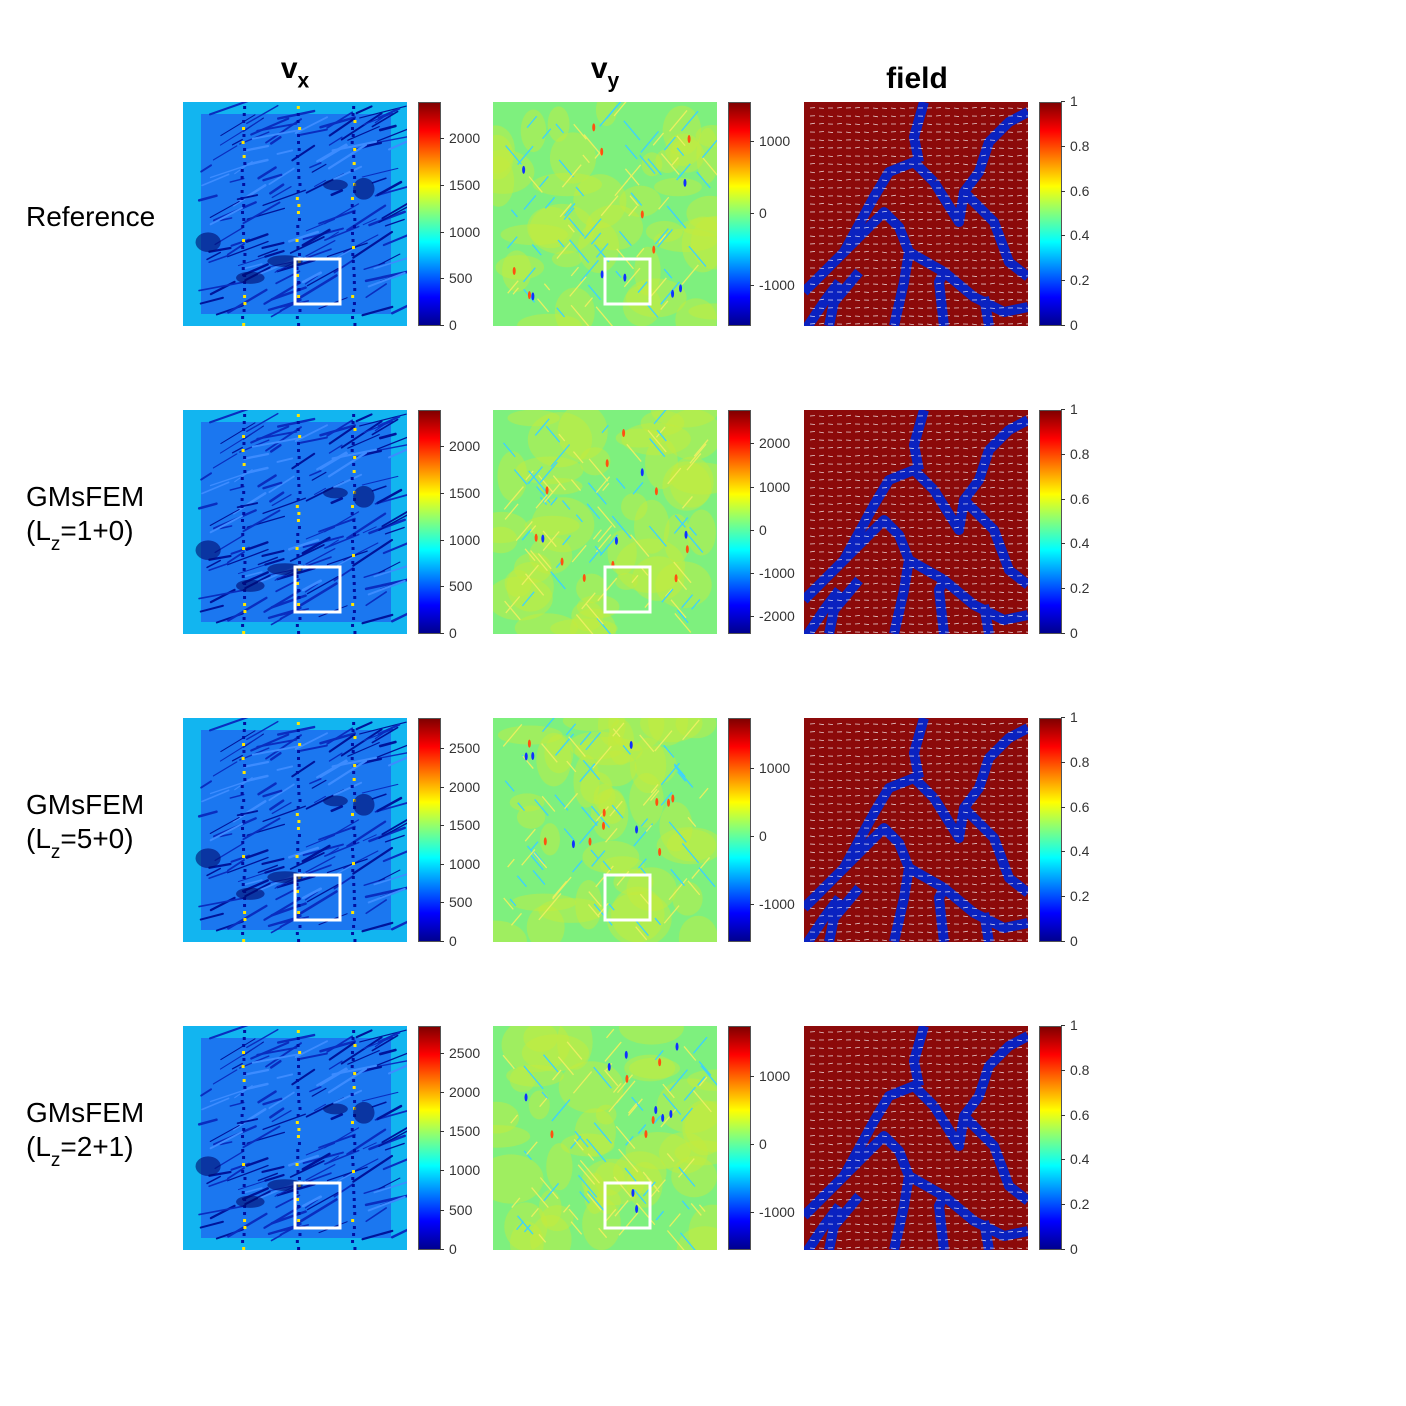 This screenshot has height=1406, width=1406. What do you see at coordinates (85, 534) in the screenshot?
I see `row-label-line2: (Lz=1+0)` at bounding box center [85, 534].